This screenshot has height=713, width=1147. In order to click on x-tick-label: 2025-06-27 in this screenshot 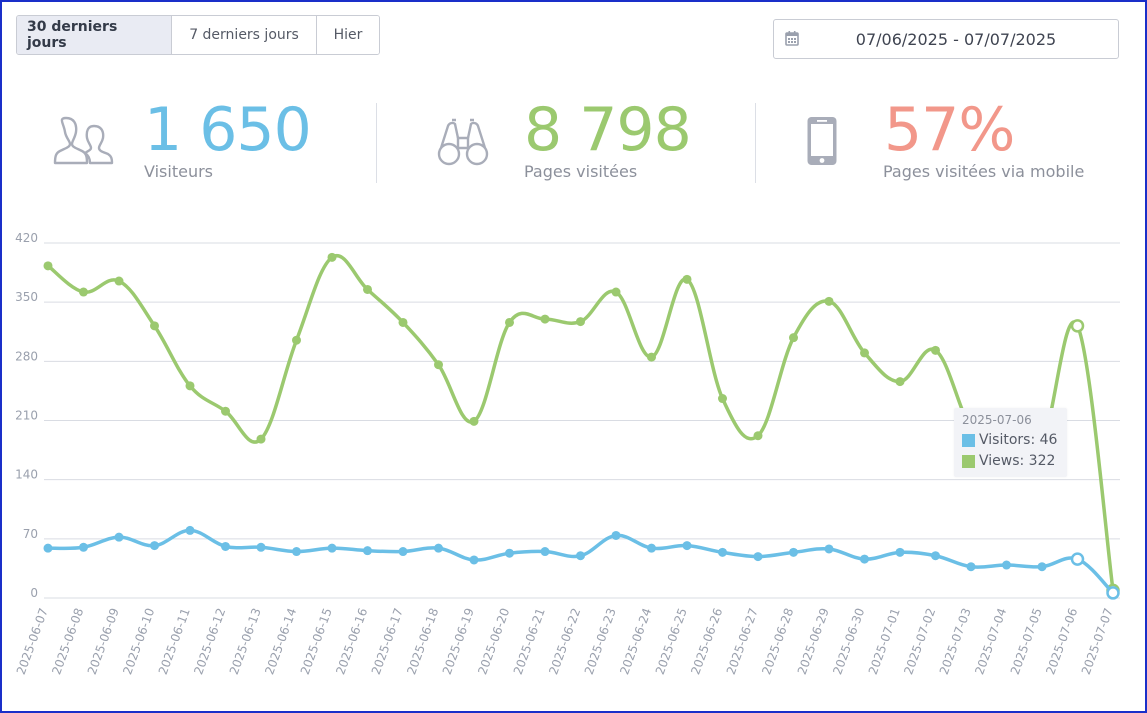, I will do `click(742, 641)`.